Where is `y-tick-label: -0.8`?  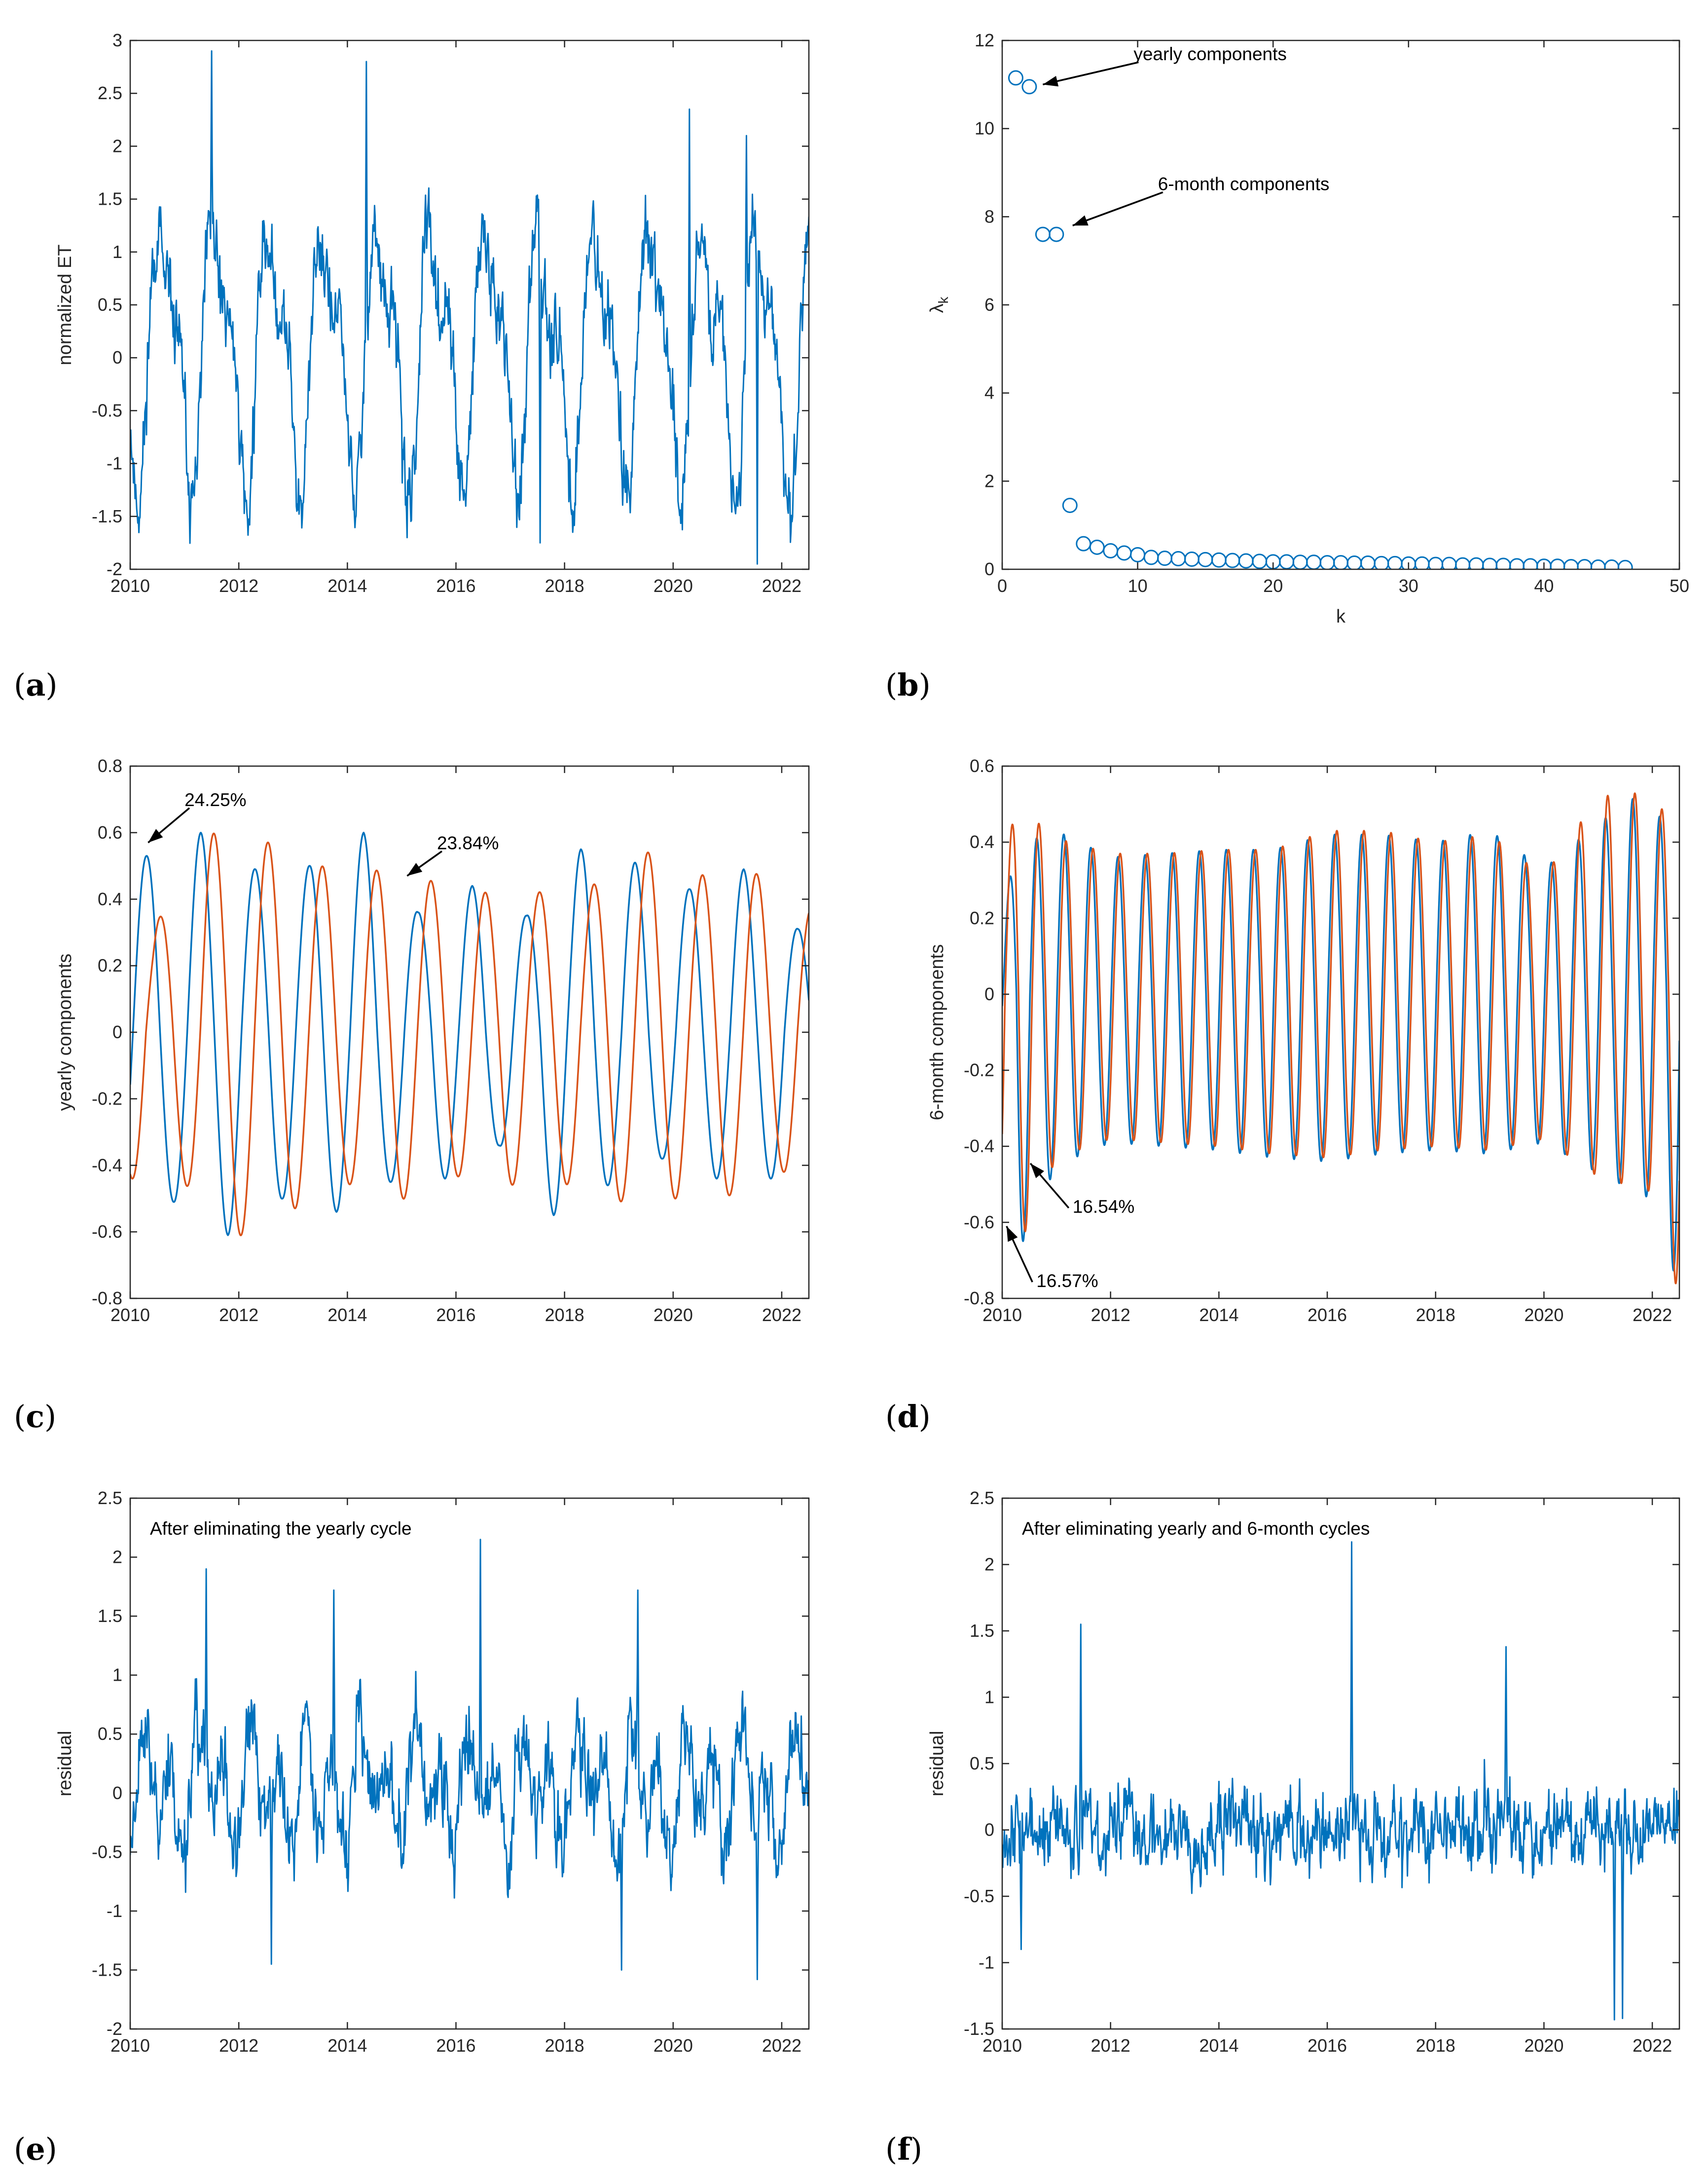
y-tick-label: -0.8 is located at coordinates (979, 1298).